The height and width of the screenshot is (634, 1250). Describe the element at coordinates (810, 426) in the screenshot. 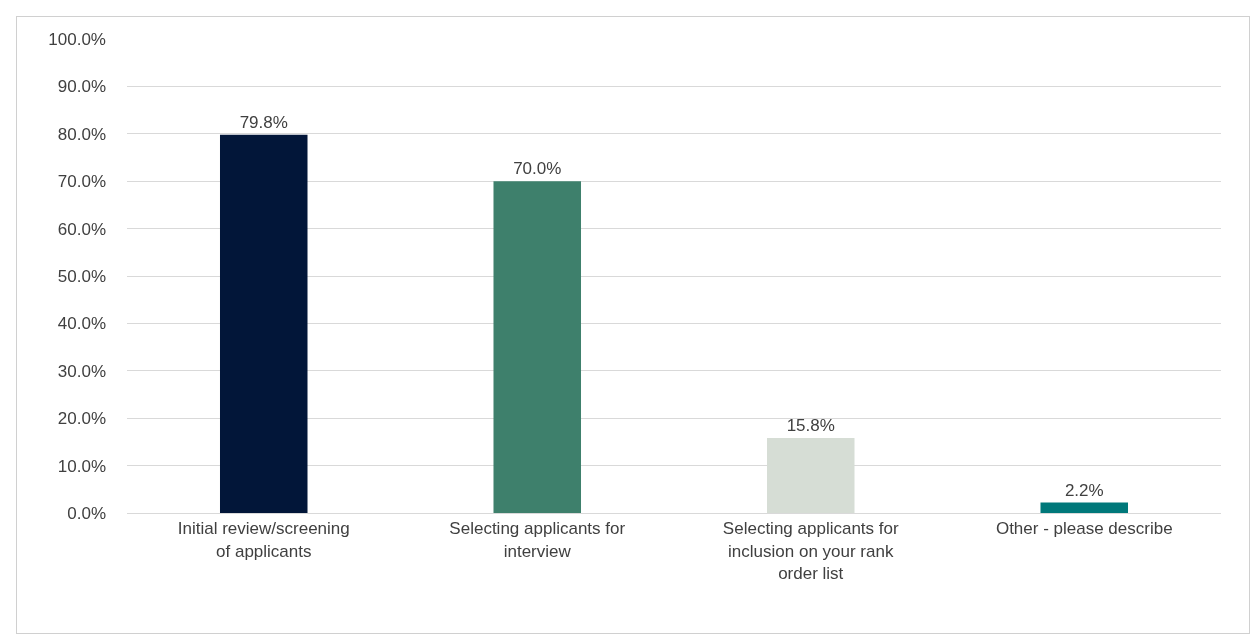

I see `data-label: 15.8%` at that location.